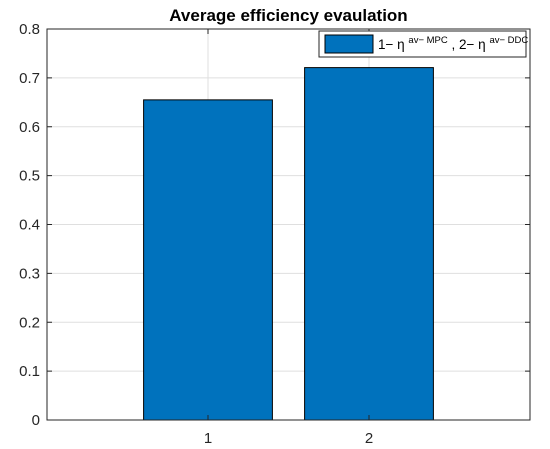 Image resolution: width=550 pixels, height=449 pixels. What do you see at coordinates (469, 44) in the screenshot?
I see `legend-label-part-2: , 2− η` at bounding box center [469, 44].